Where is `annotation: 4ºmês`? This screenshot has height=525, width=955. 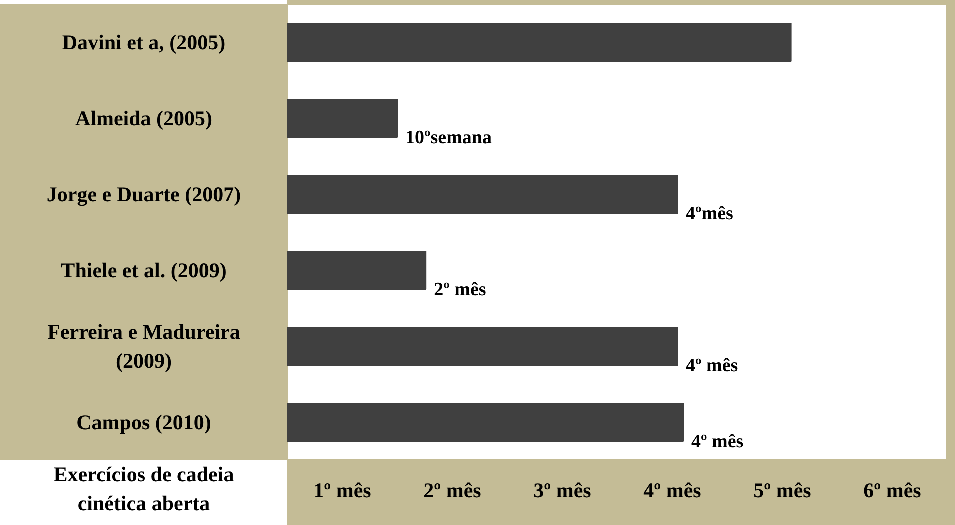 annotation: 4ºmês is located at coordinates (710, 214).